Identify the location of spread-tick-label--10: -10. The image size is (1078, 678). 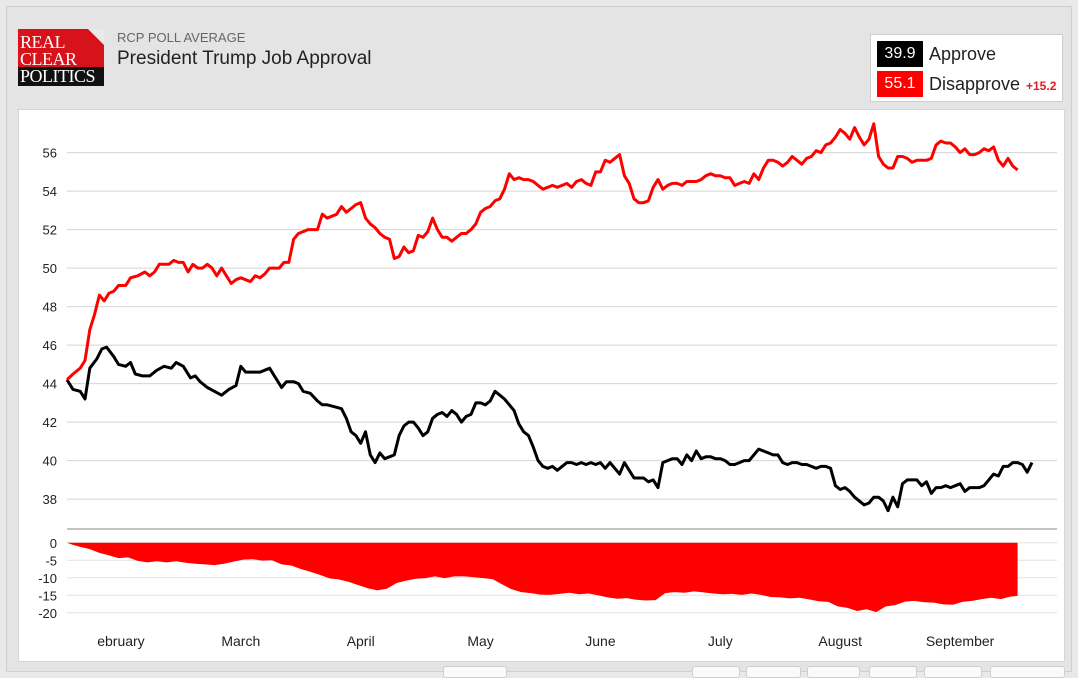
(47, 578).